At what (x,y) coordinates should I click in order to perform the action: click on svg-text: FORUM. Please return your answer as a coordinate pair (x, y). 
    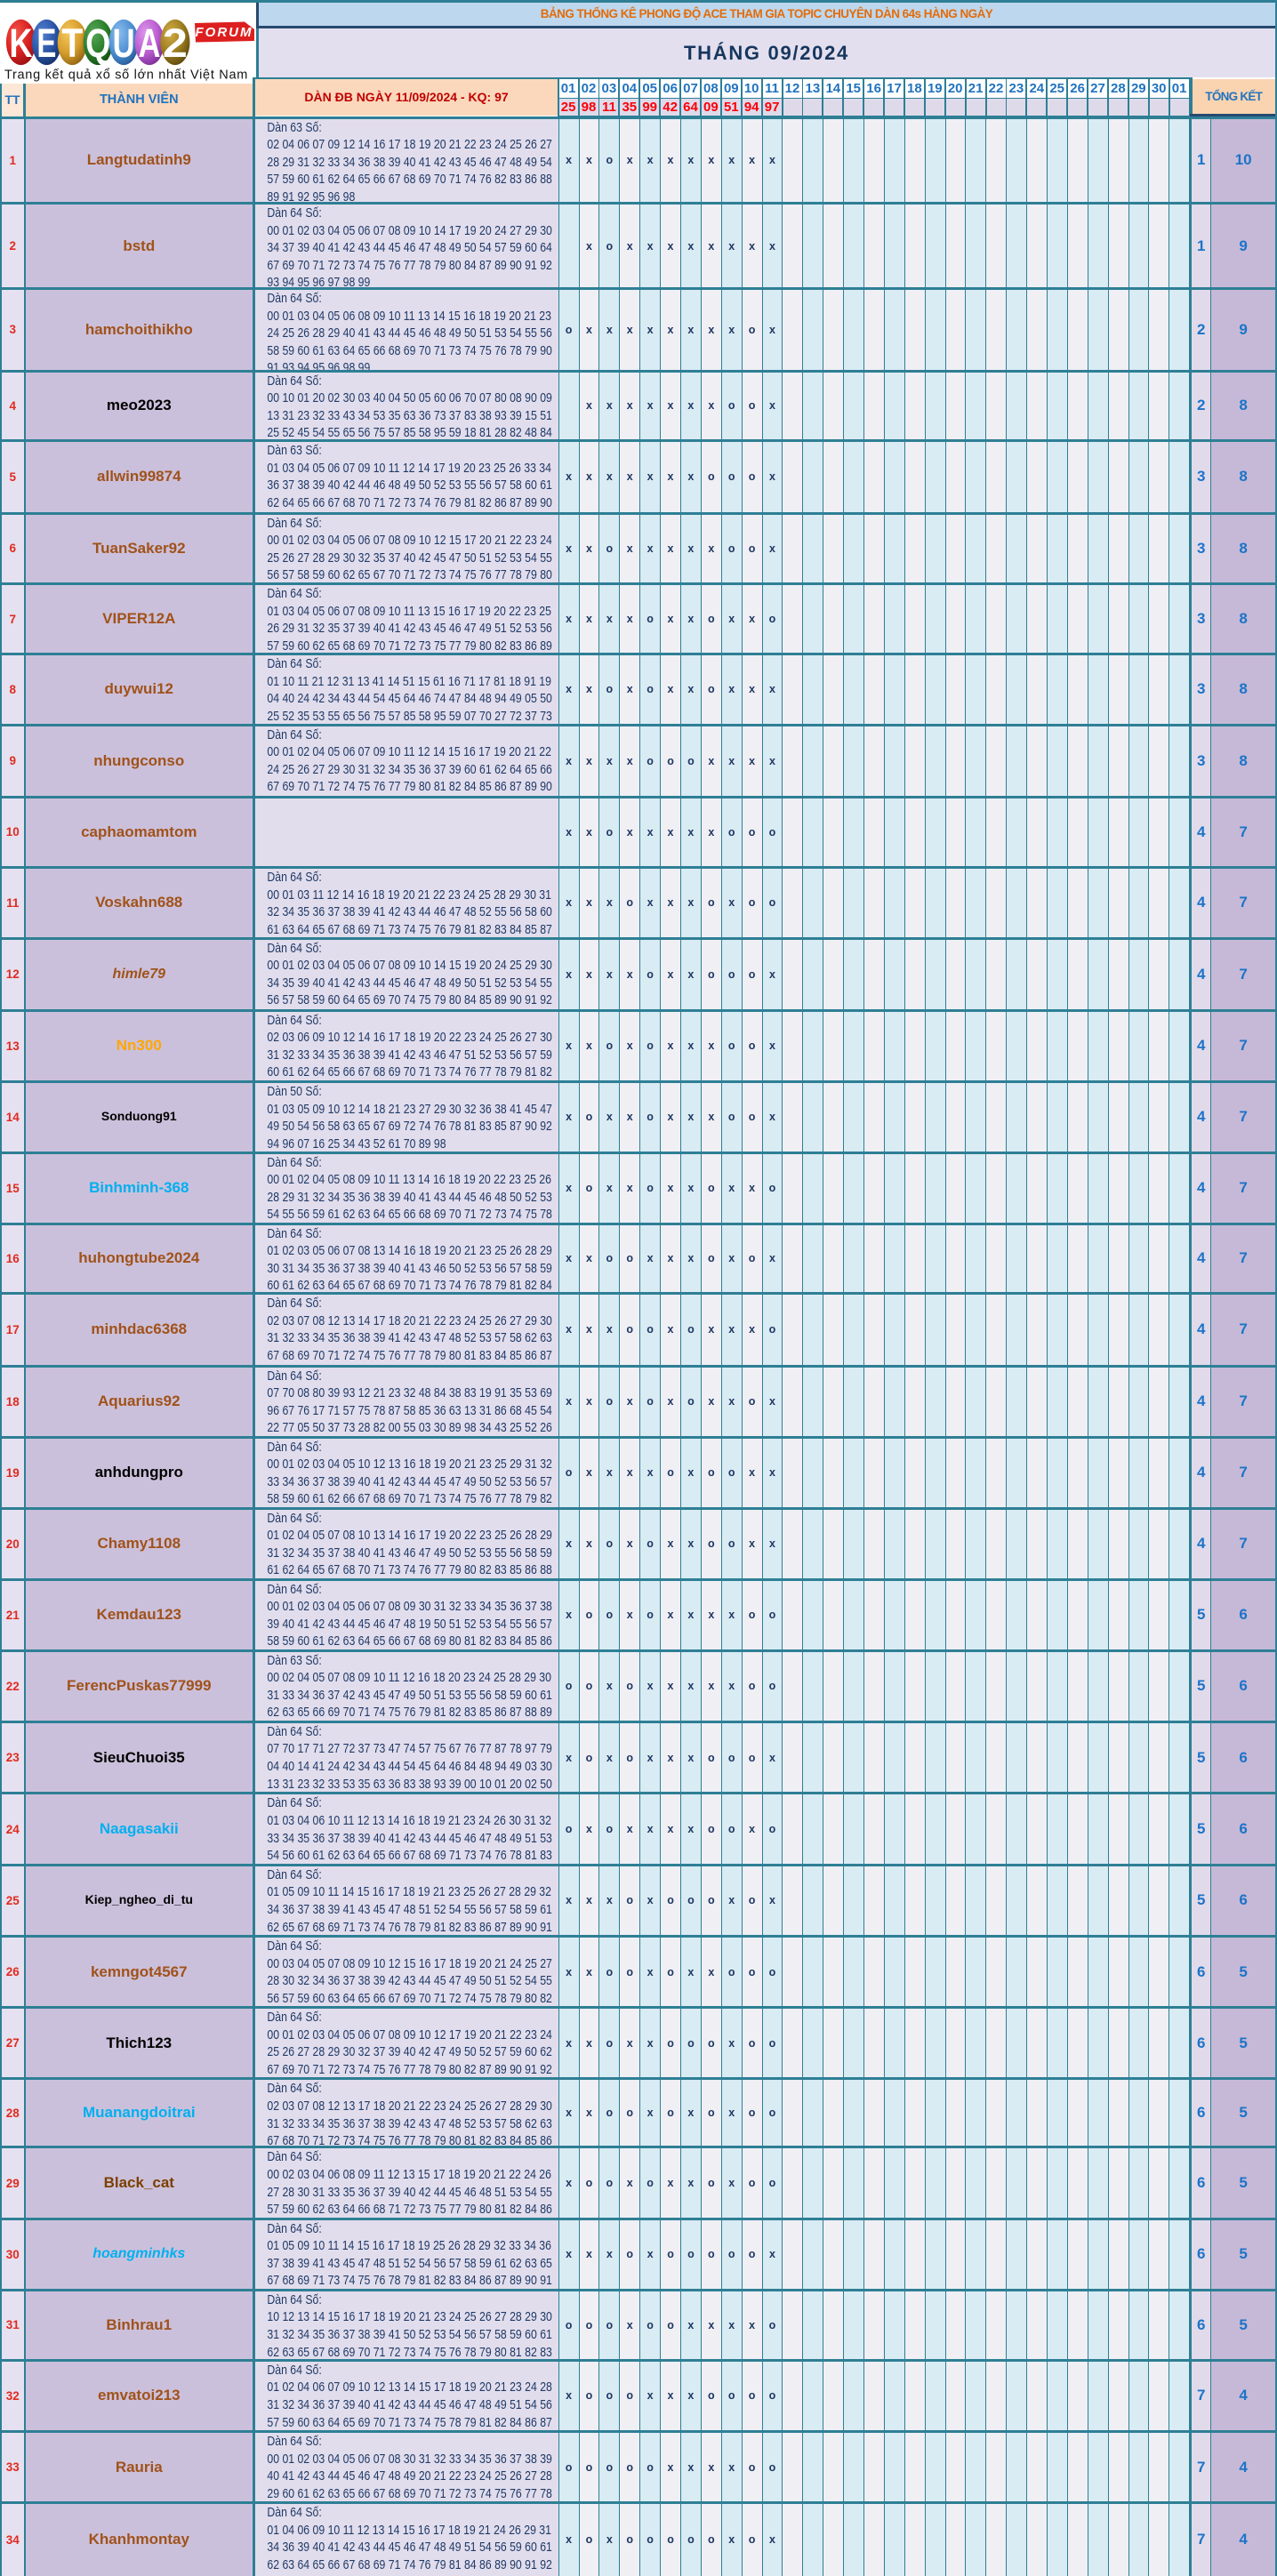
    Looking at the image, I should click on (224, 32).